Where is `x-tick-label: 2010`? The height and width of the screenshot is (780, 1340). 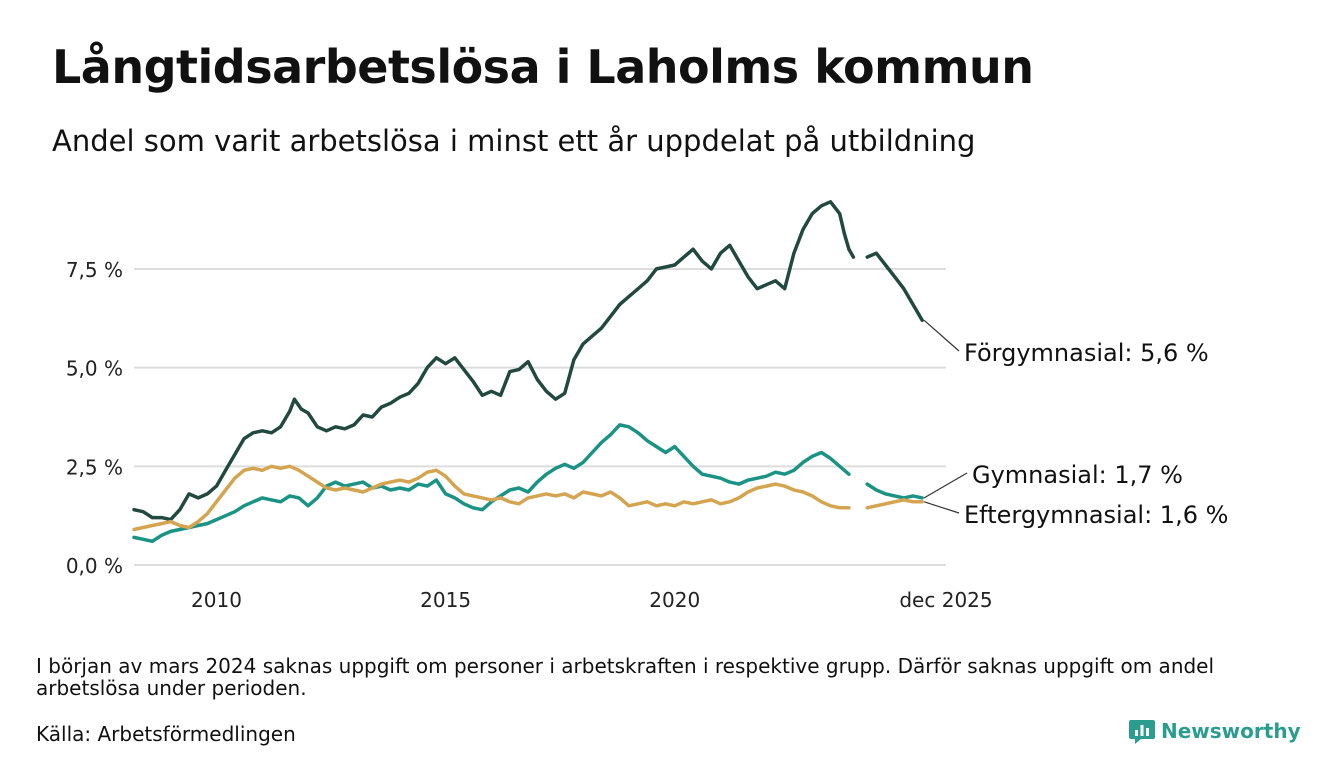
x-tick-label: 2010 is located at coordinates (216, 600).